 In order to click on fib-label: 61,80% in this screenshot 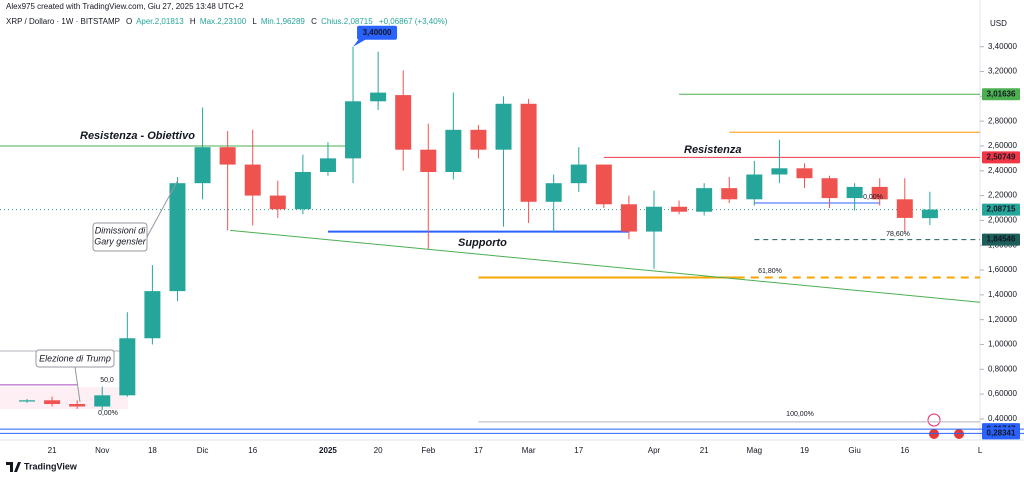, I will do `click(770, 271)`.